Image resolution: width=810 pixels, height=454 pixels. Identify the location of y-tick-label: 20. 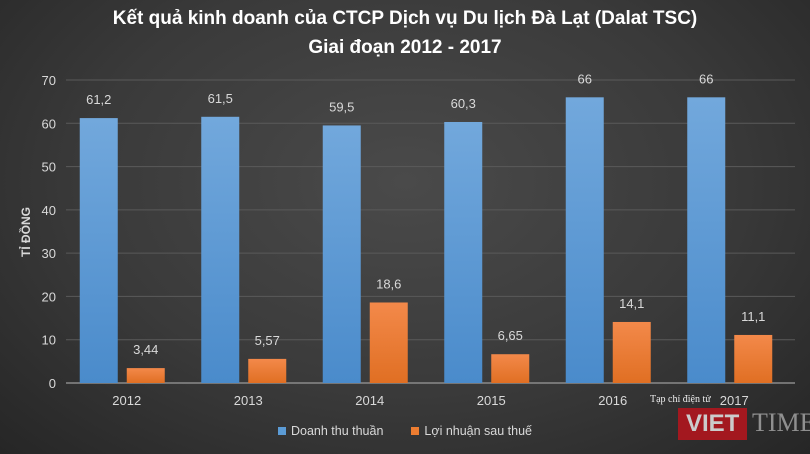
(49, 296).